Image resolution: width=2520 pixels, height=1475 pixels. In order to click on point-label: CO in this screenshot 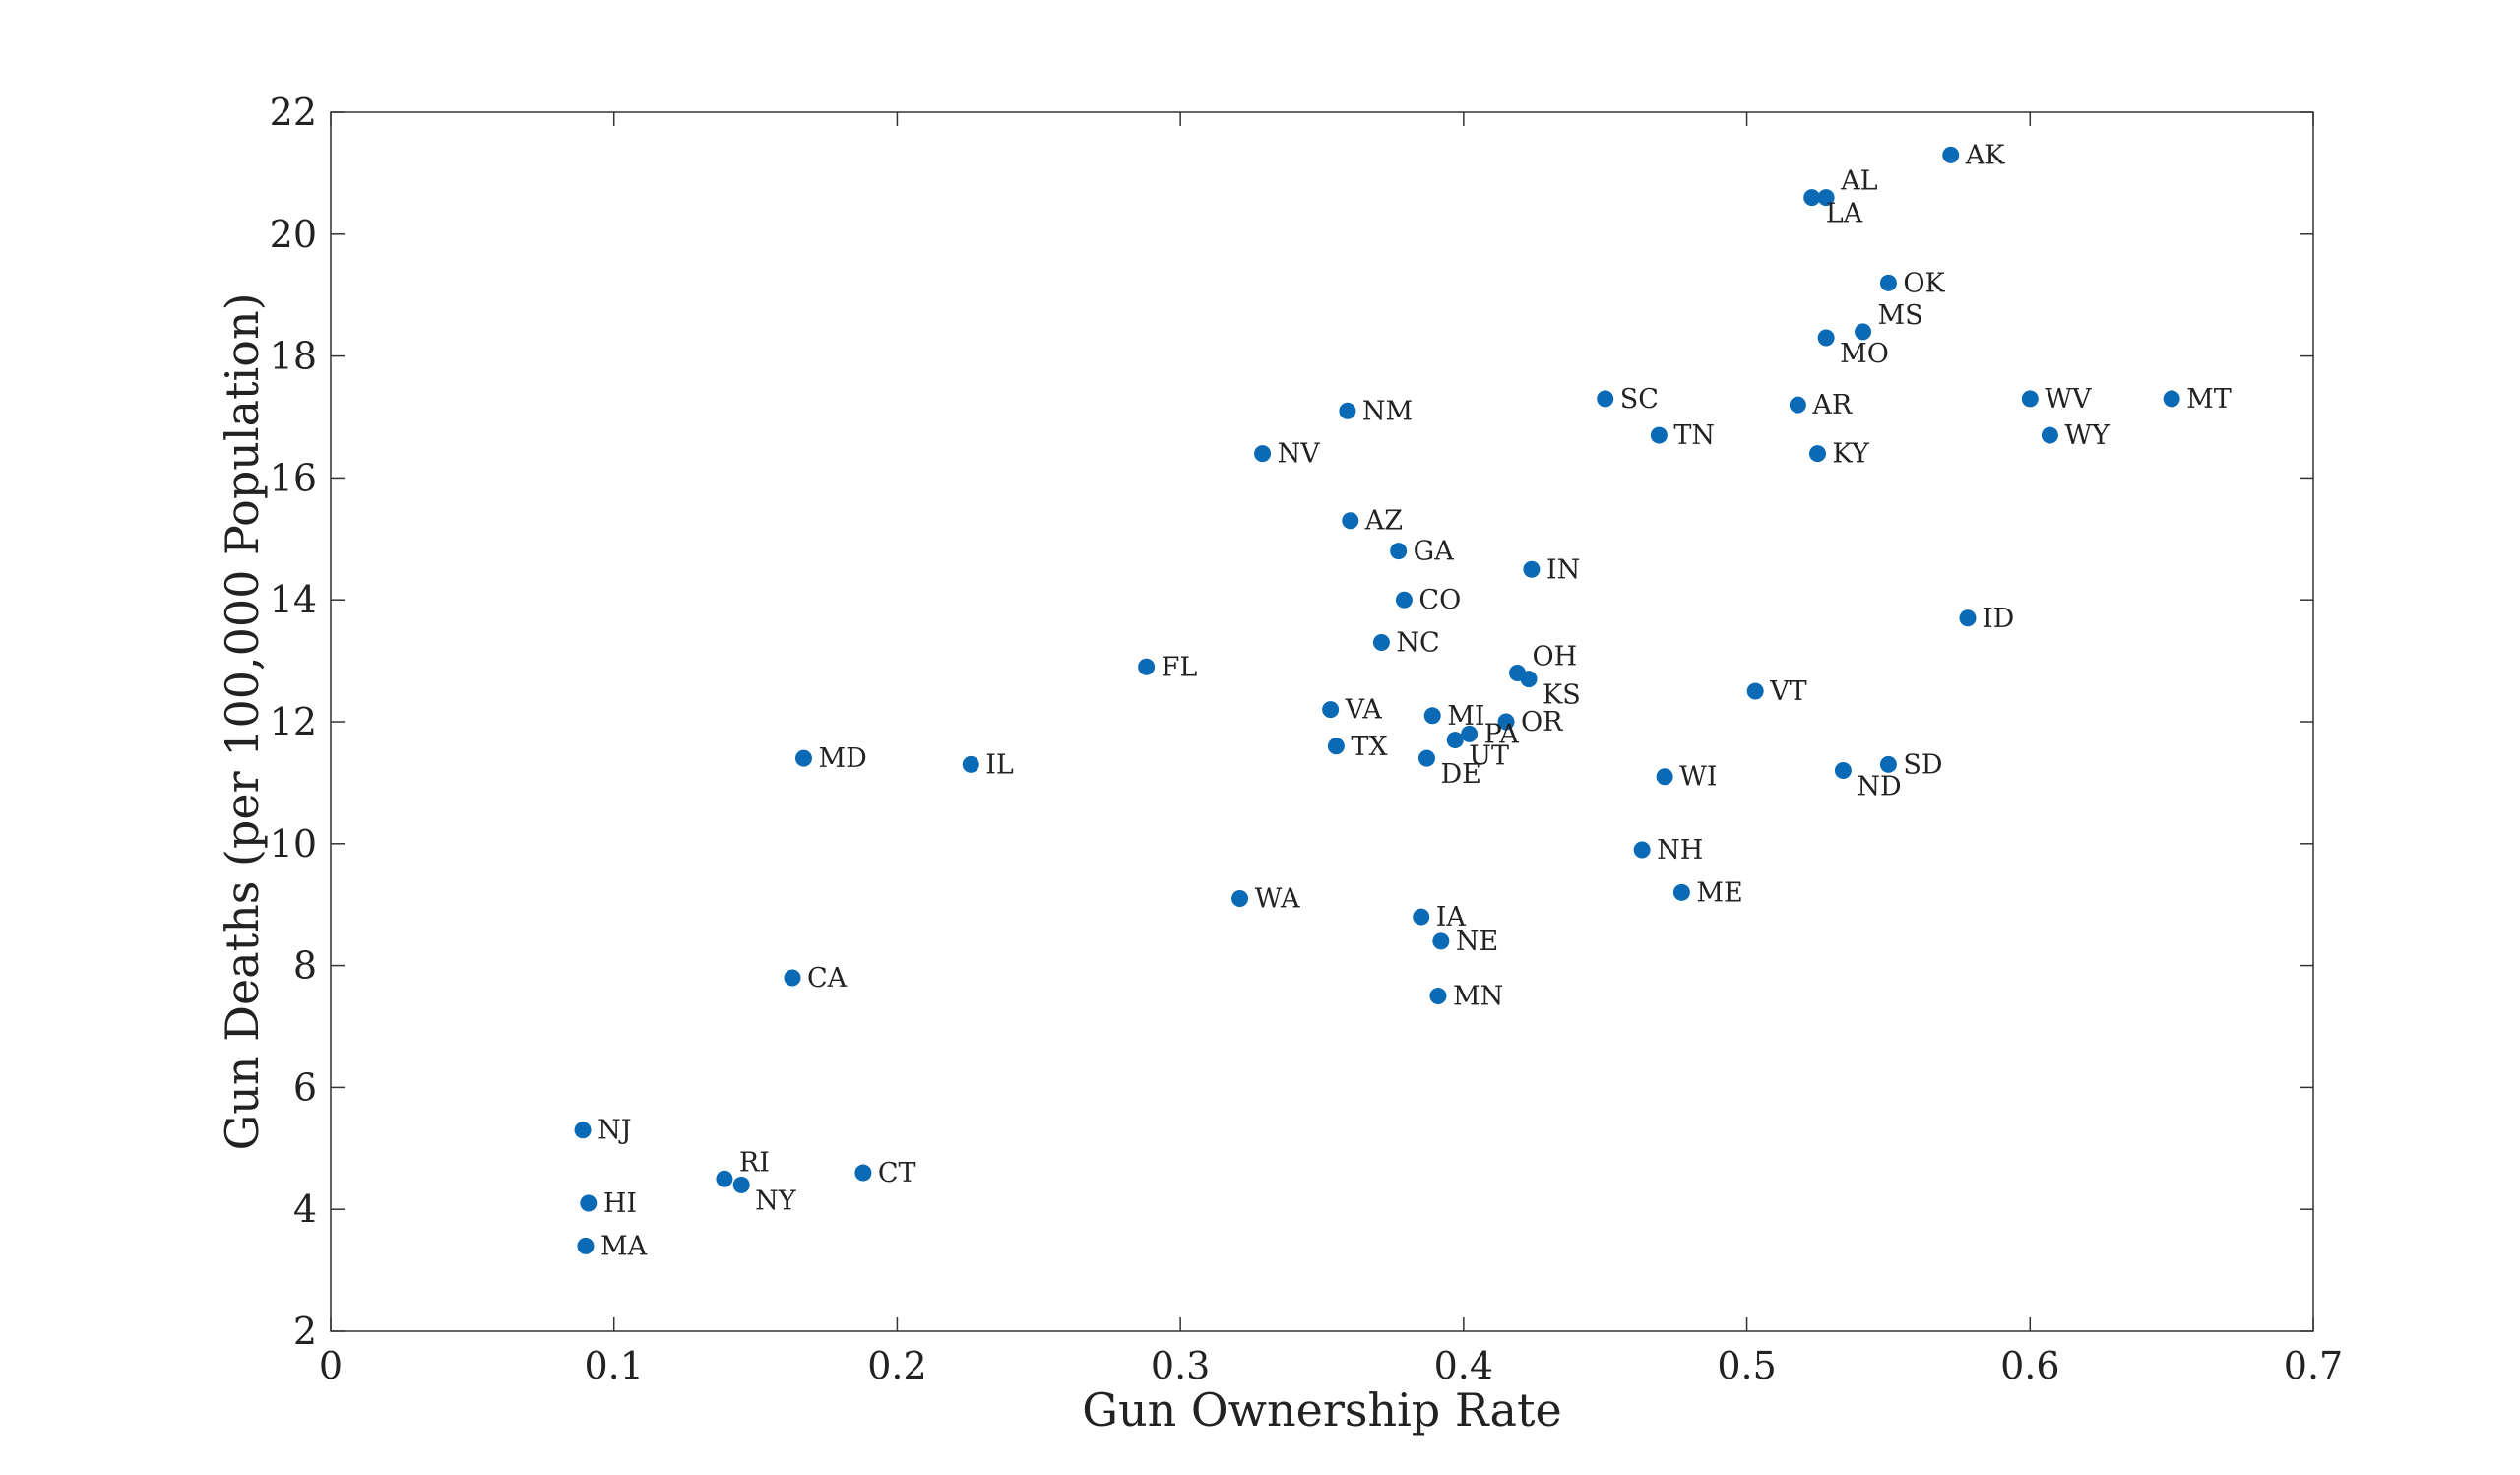, I will do `click(1439, 600)`.